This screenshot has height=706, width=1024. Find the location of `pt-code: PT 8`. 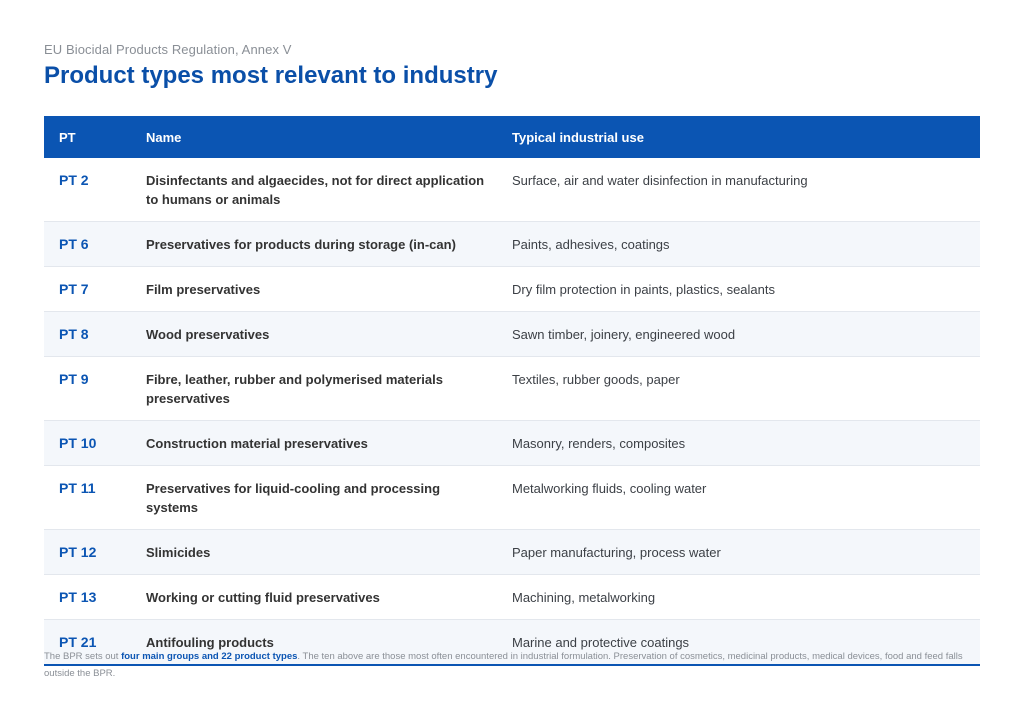

pt-code: PT 8 is located at coordinates (87, 334).